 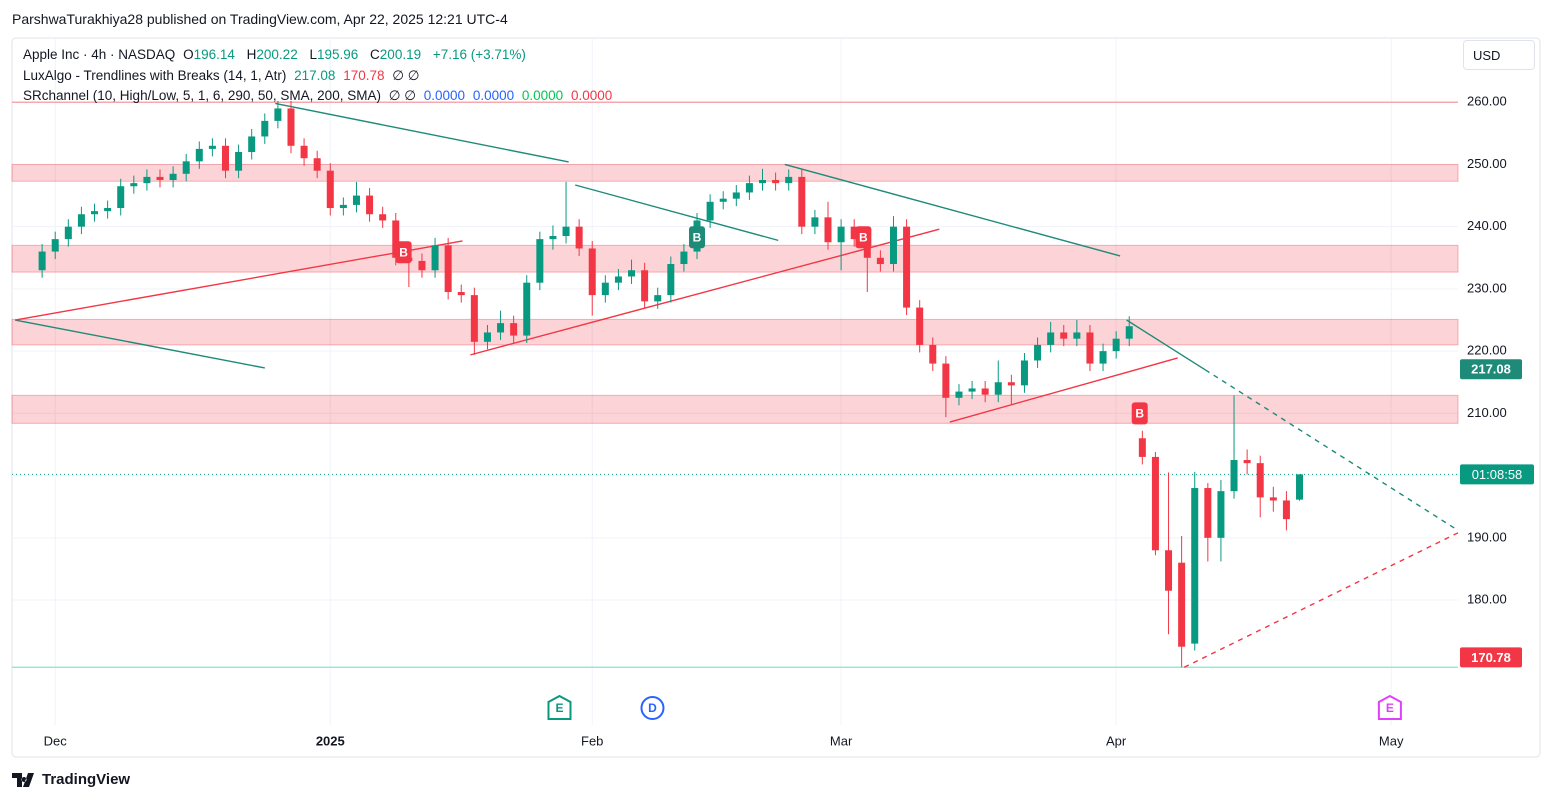 I want to click on ohlc-field: C200.19, so click(x=397, y=54).